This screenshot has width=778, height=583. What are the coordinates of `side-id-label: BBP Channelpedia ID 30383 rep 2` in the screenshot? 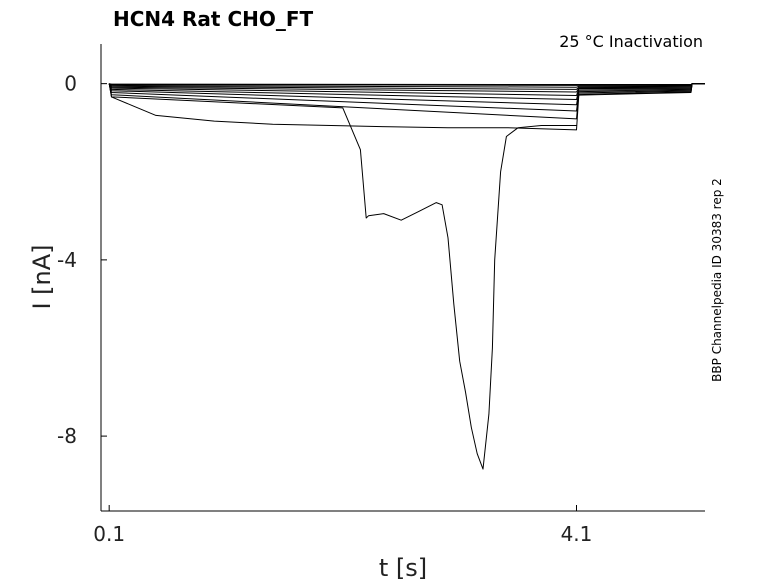 It's located at (717, 280).